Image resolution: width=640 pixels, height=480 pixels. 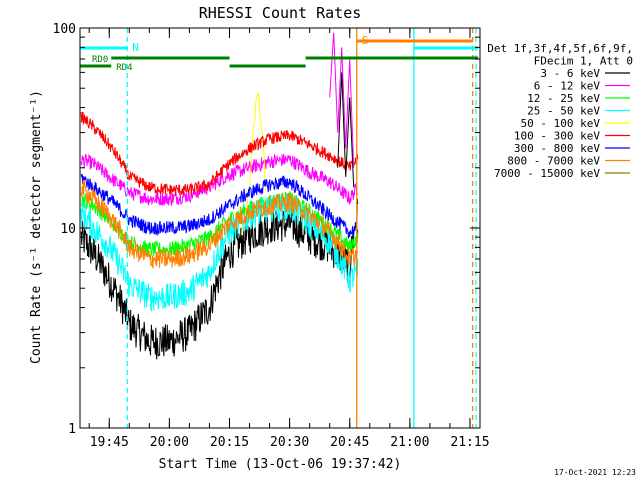 I want to click on x-tick-label-5: 21:00, so click(x=409, y=442).